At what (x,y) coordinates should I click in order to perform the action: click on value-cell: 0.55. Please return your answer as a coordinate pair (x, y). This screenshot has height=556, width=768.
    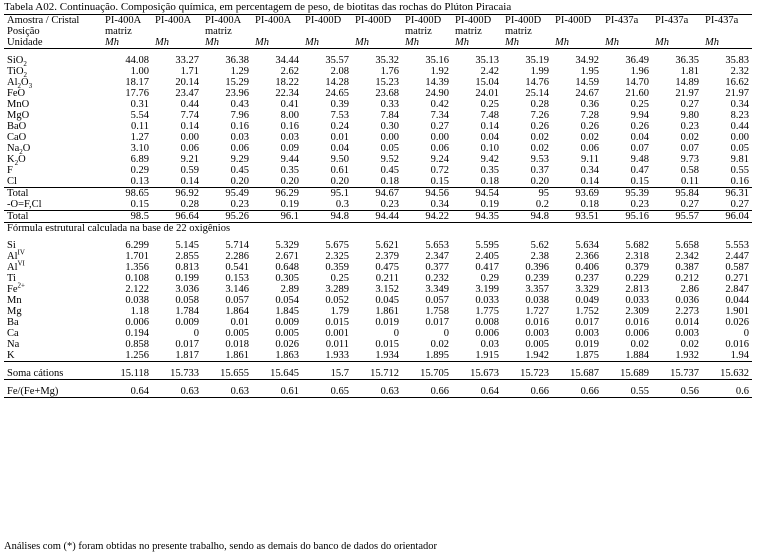
    Looking at the image, I should click on (739, 170).